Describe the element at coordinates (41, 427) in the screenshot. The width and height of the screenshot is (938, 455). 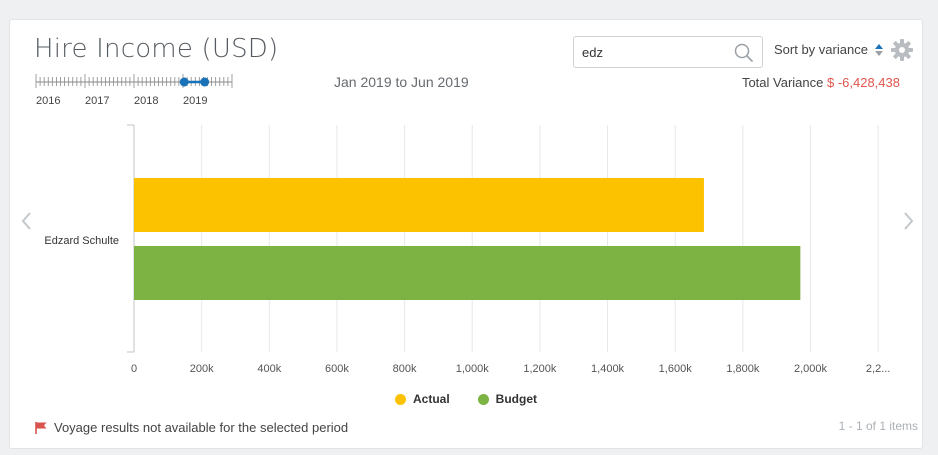
I see `flag-icon` at that location.